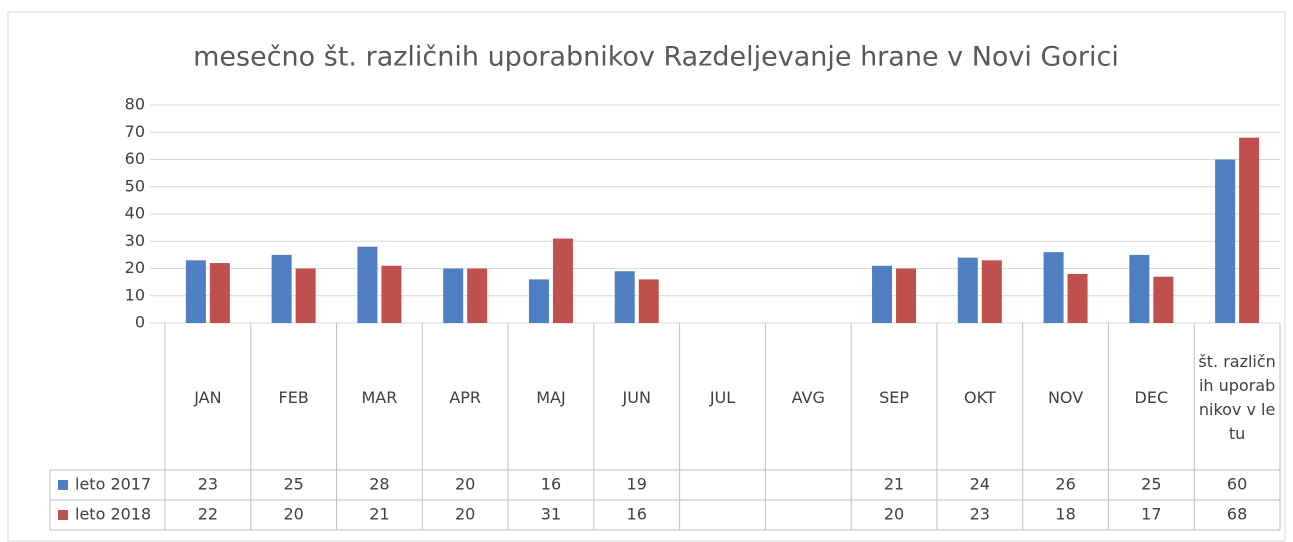 Image resolution: width=1293 pixels, height=542 pixels. I want to click on x-tick-label: MAJ, so click(551, 397).